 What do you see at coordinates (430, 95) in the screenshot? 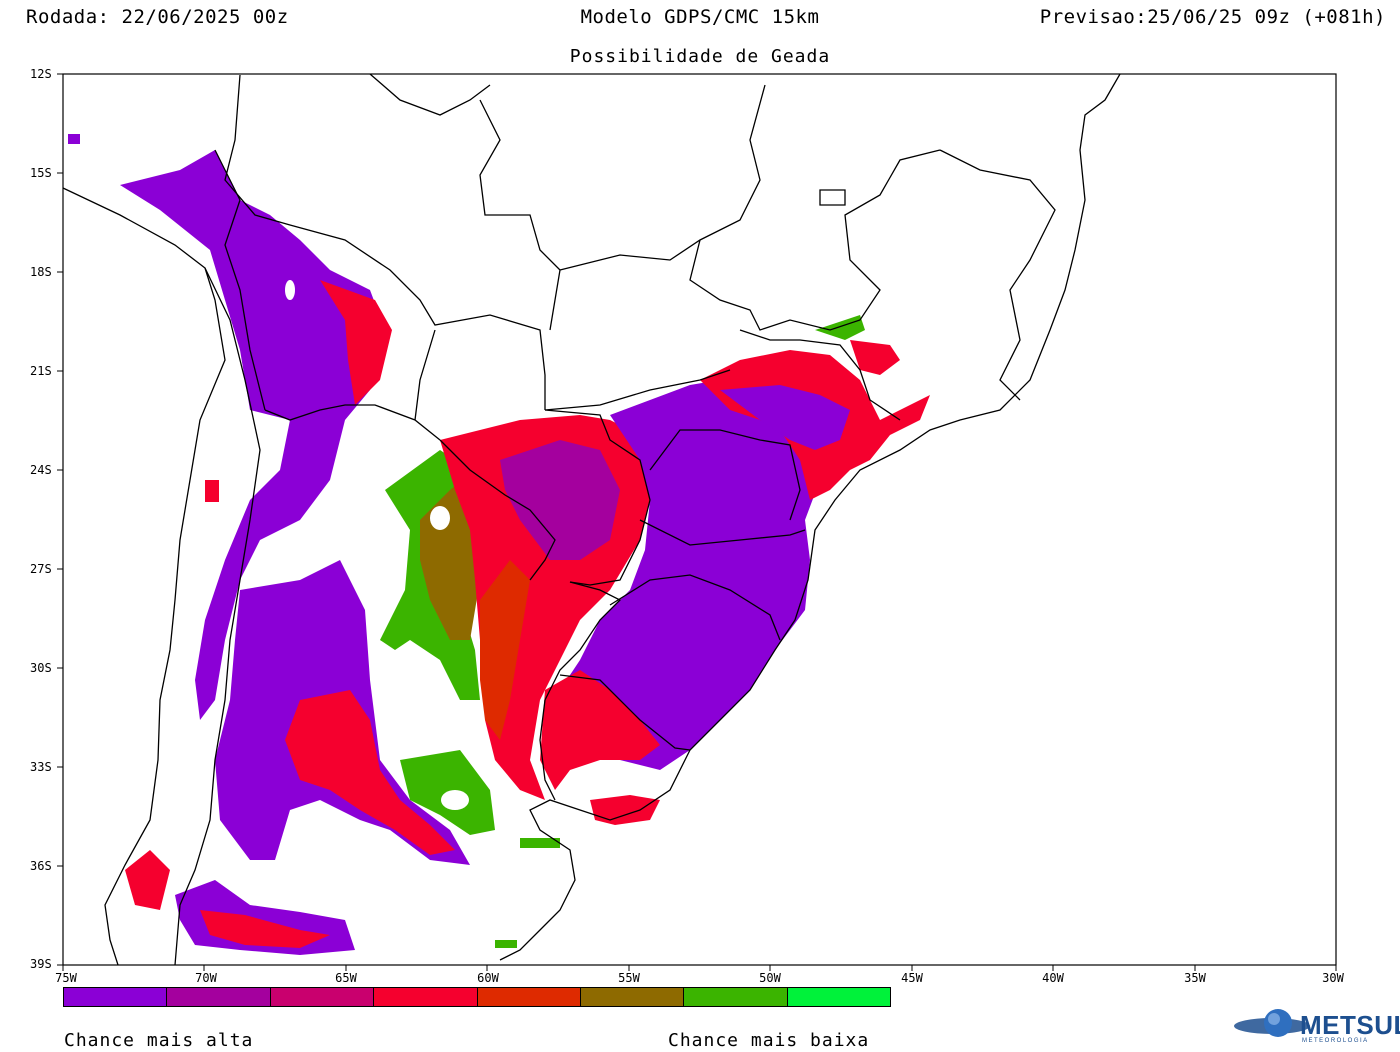
I see `border-upper-states` at bounding box center [430, 95].